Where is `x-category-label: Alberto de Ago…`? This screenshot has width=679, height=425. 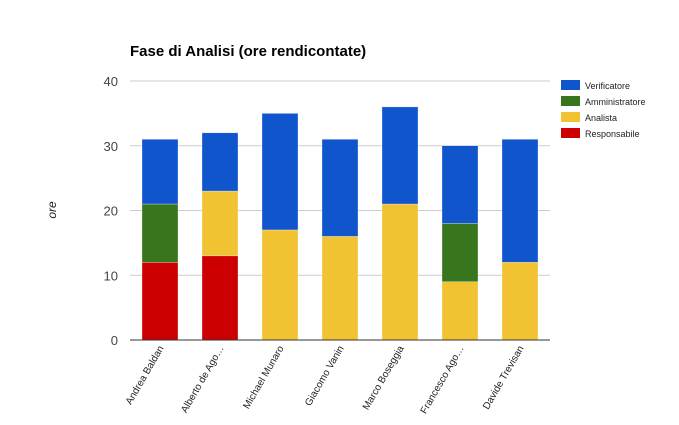 x-category-label: Alberto de Ago… is located at coordinates (202, 379).